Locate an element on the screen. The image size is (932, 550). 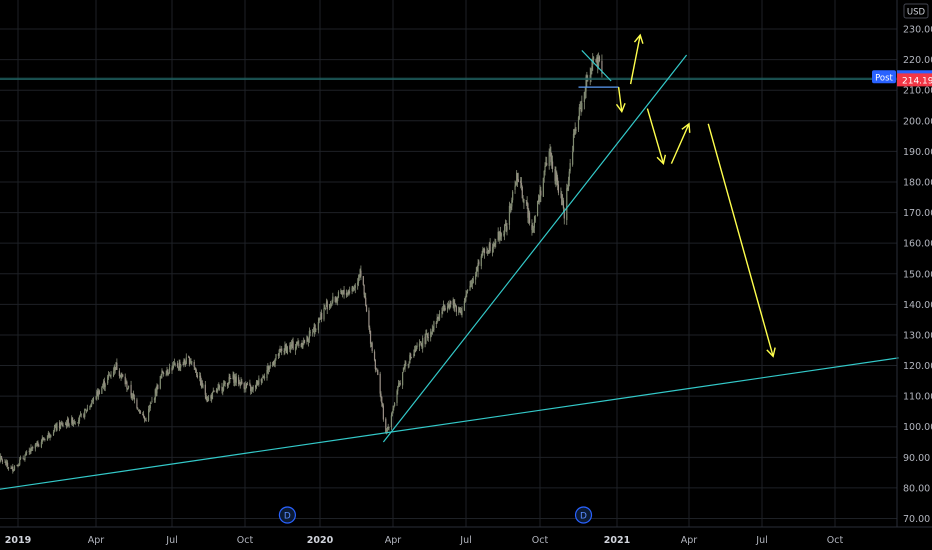
x-tick-label: Apr is located at coordinates (689, 540).